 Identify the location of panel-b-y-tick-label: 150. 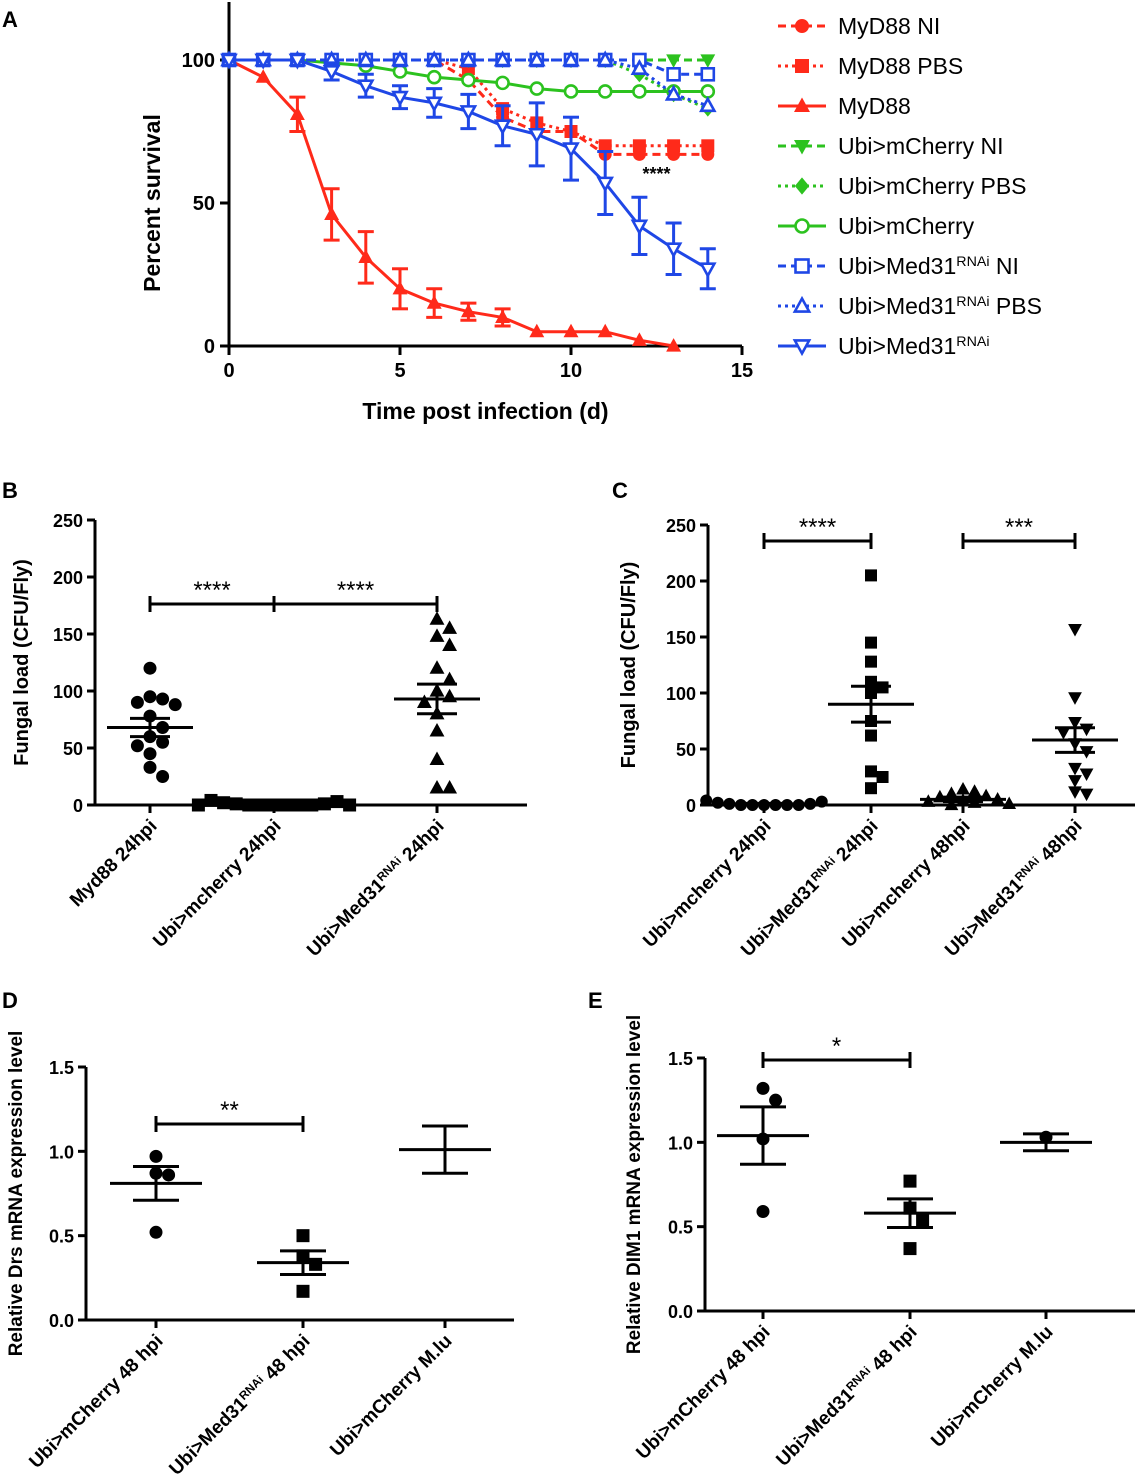
(68, 635).